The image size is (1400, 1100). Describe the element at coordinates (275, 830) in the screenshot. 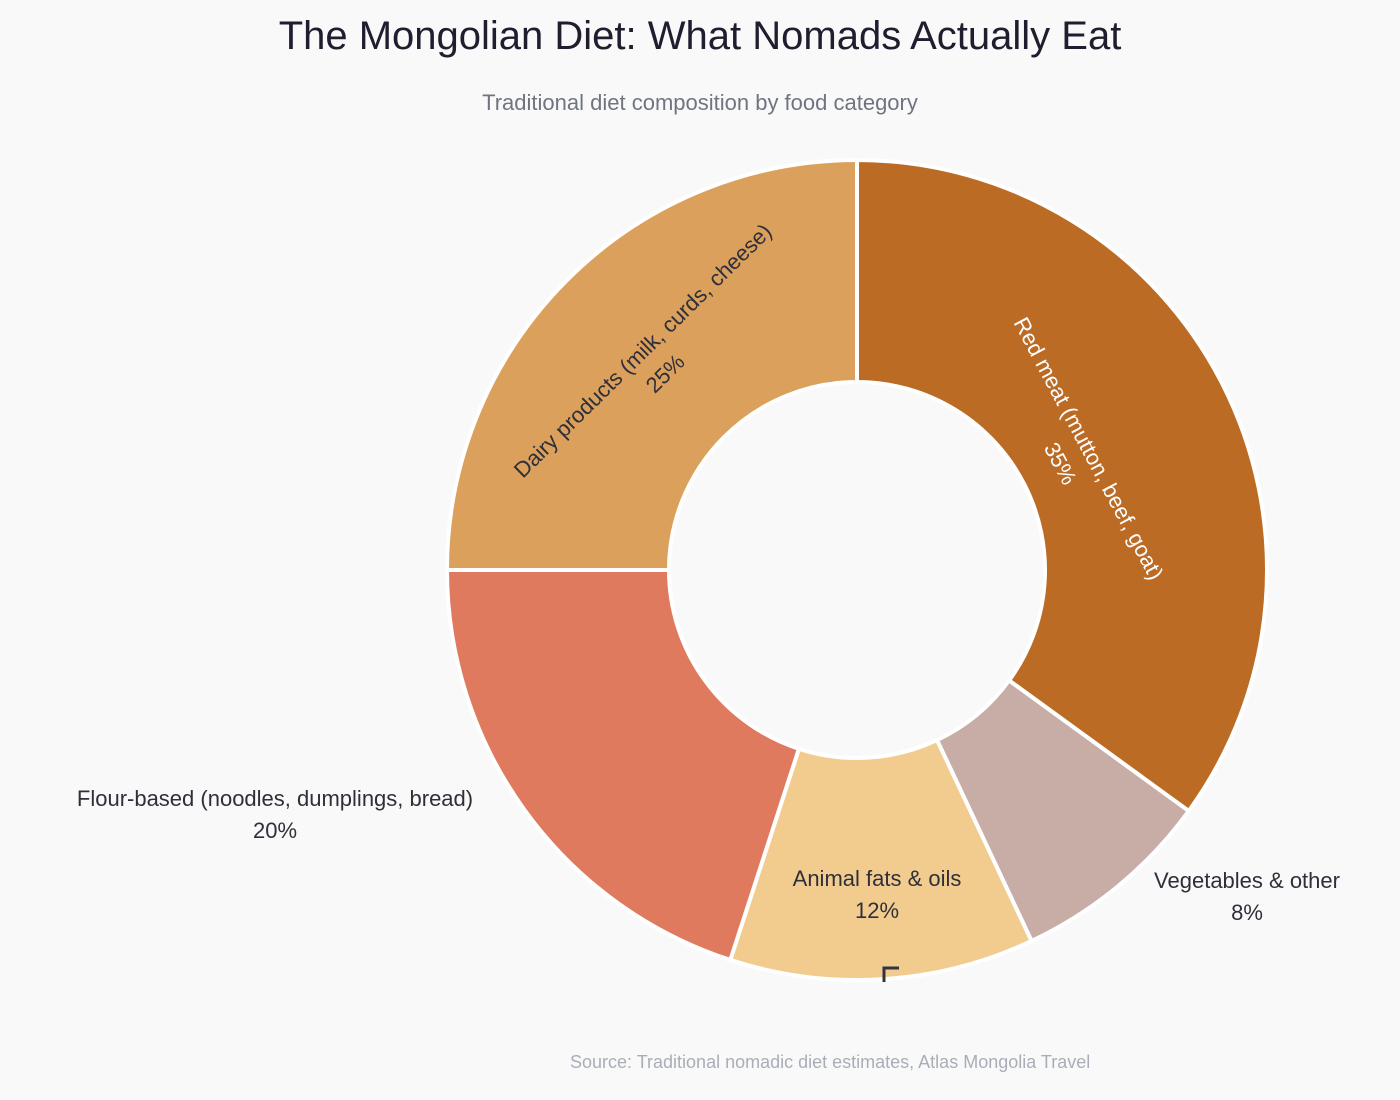

I see `slice-percent-text: 20%` at that location.